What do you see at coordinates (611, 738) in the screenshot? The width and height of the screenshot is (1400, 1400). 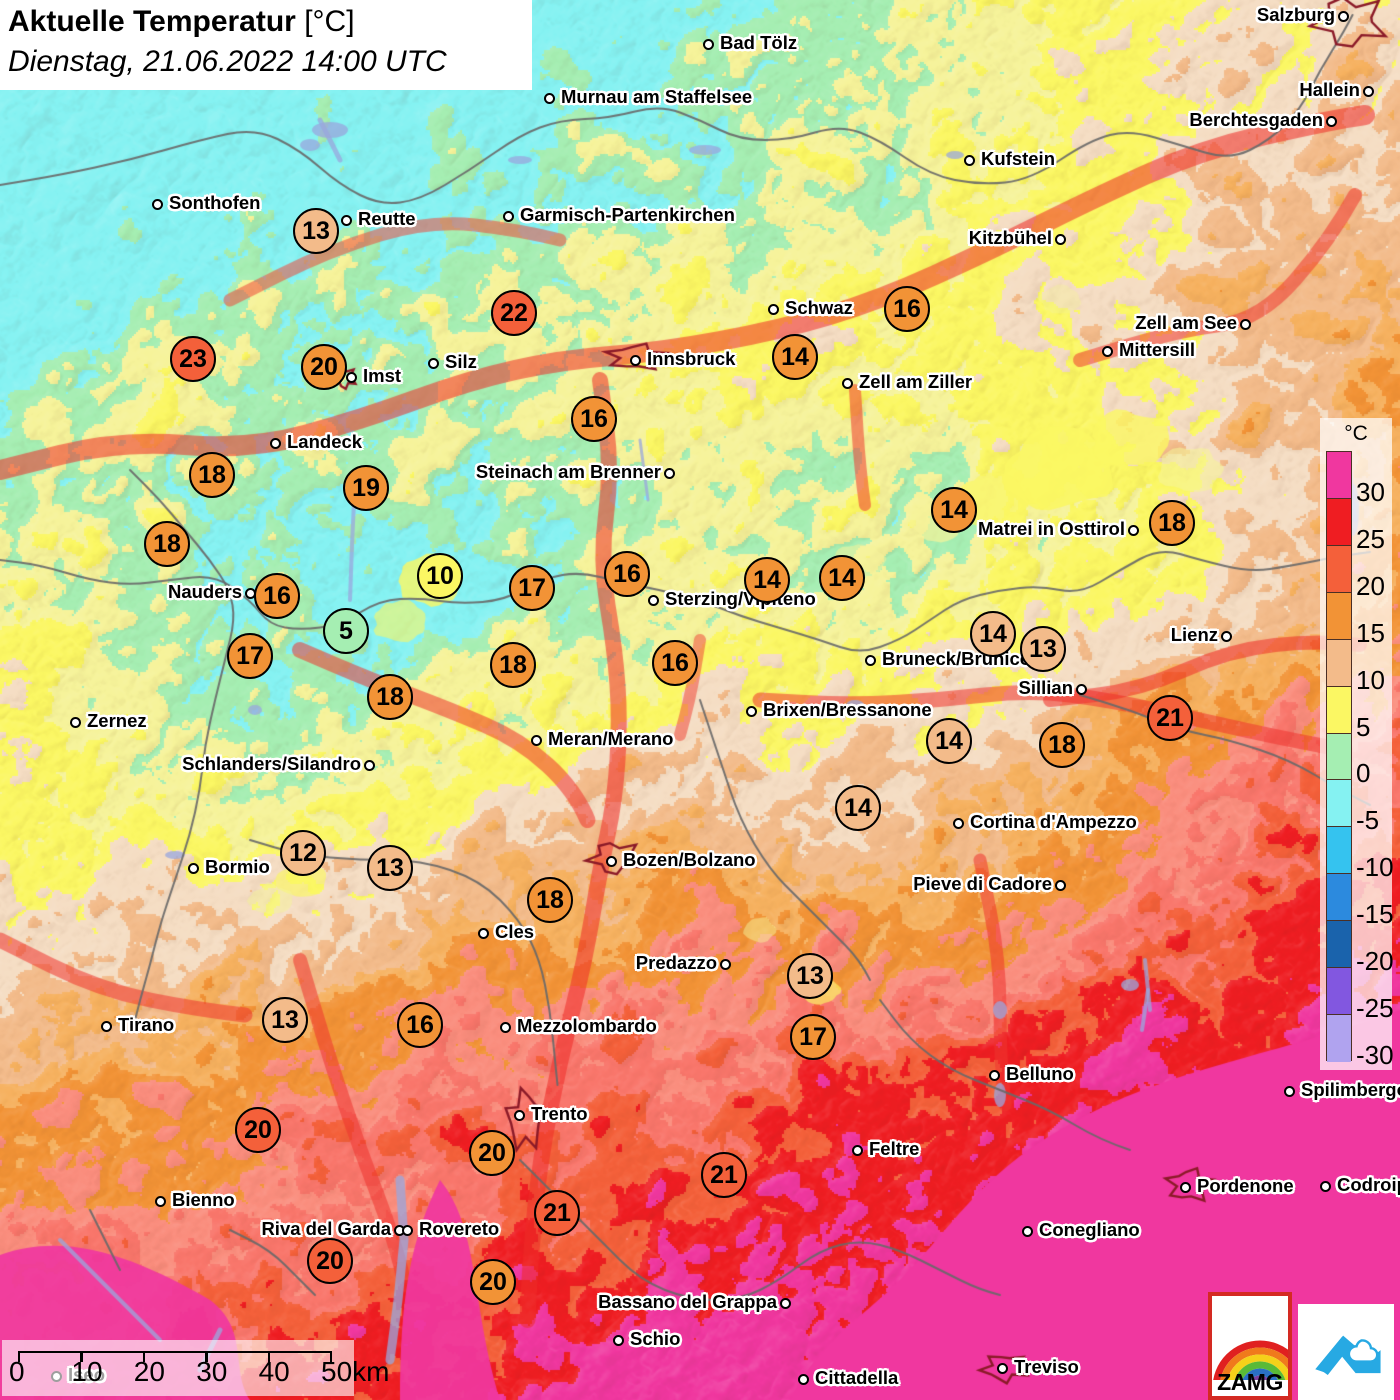 I see `city-label: Meran/Merano` at bounding box center [611, 738].